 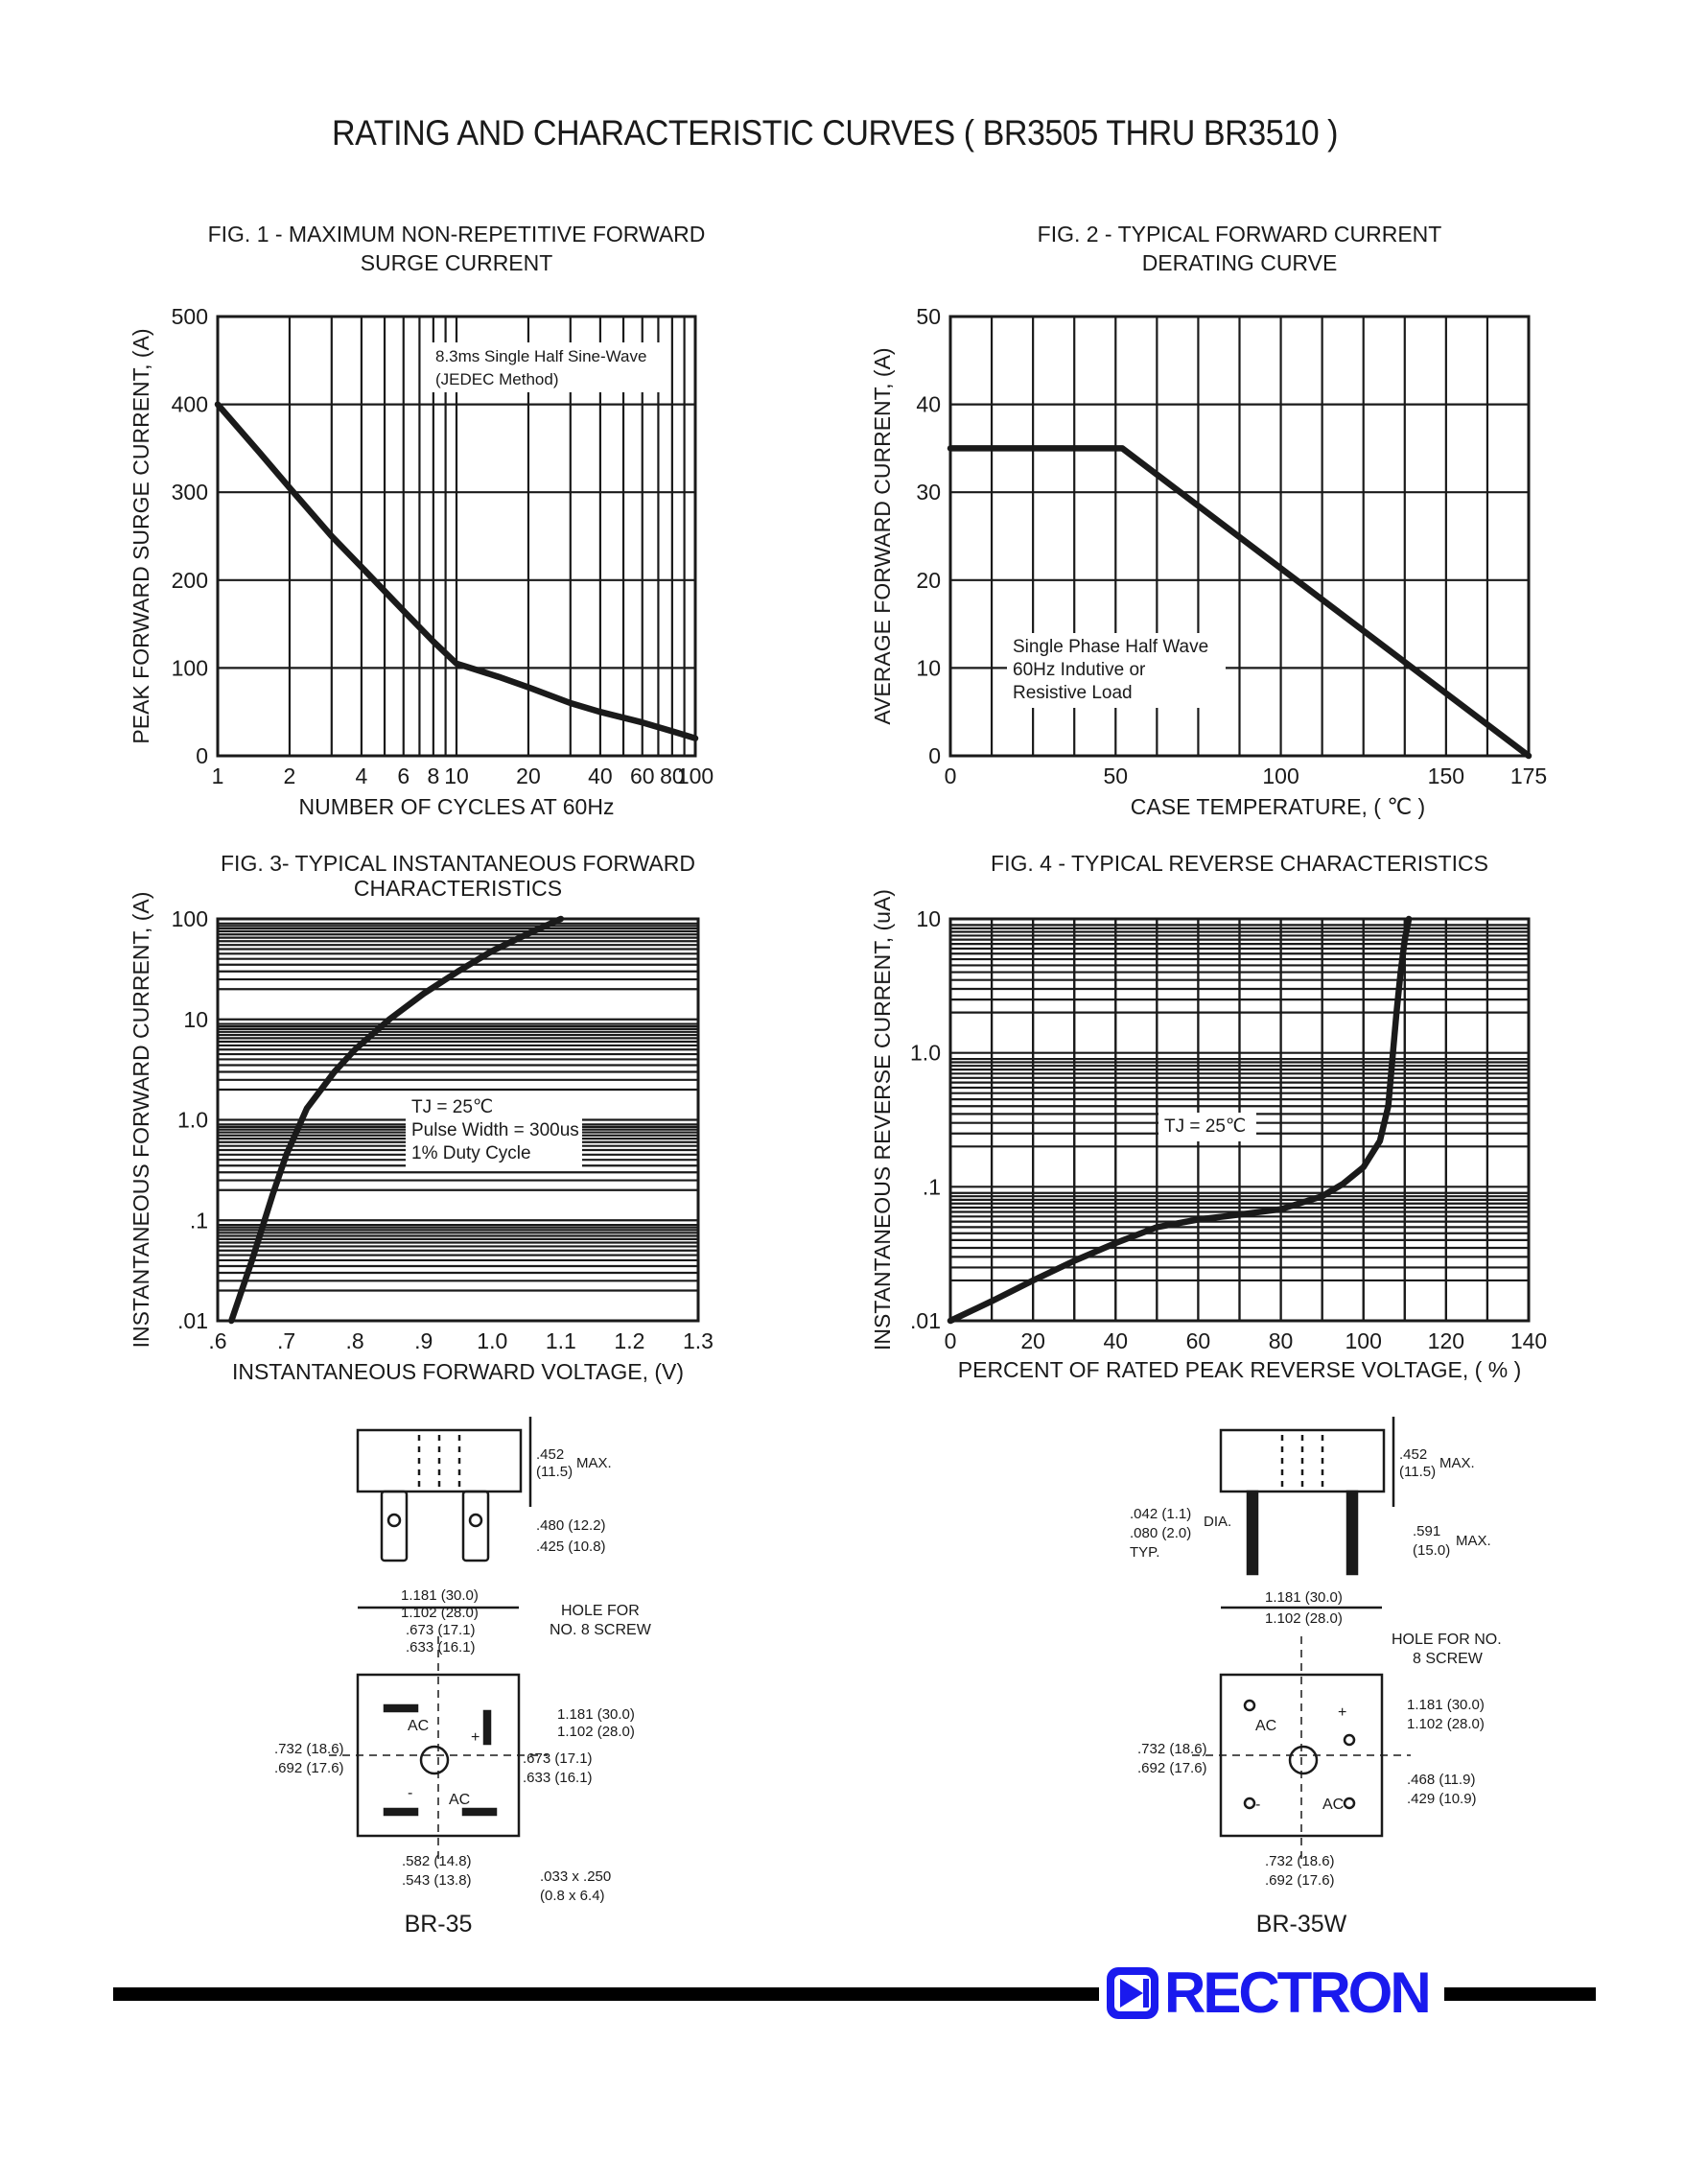 What do you see at coordinates (433, 775) in the screenshot?
I see `fig1-xtick-label: 8` at bounding box center [433, 775].